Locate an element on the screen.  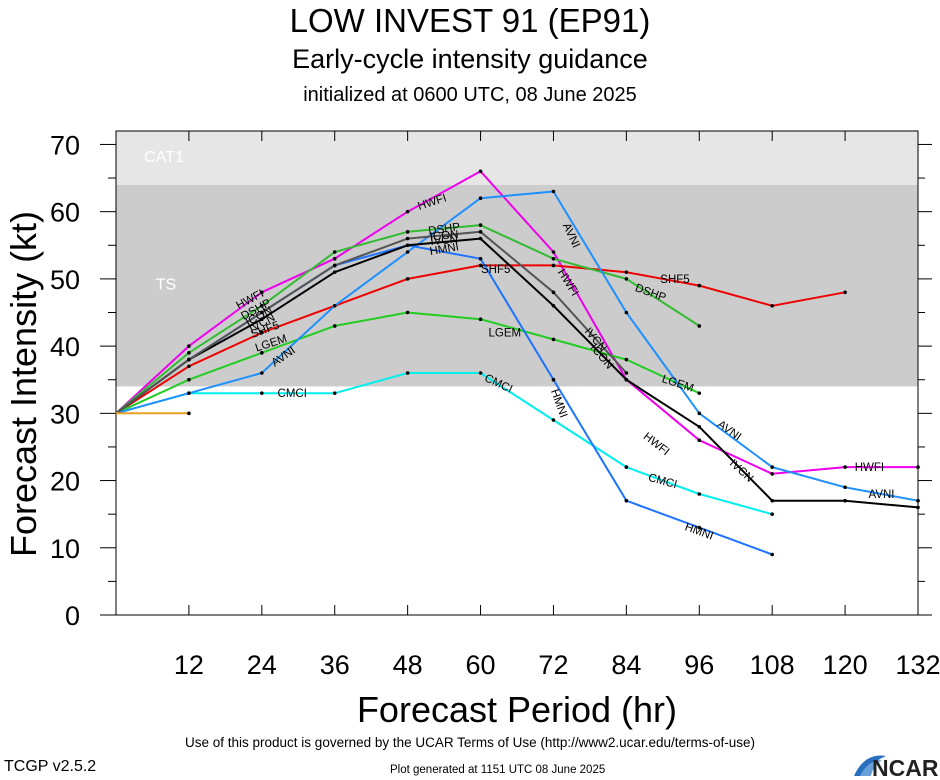
y-tick-label: 30 is located at coordinates (65, 414).